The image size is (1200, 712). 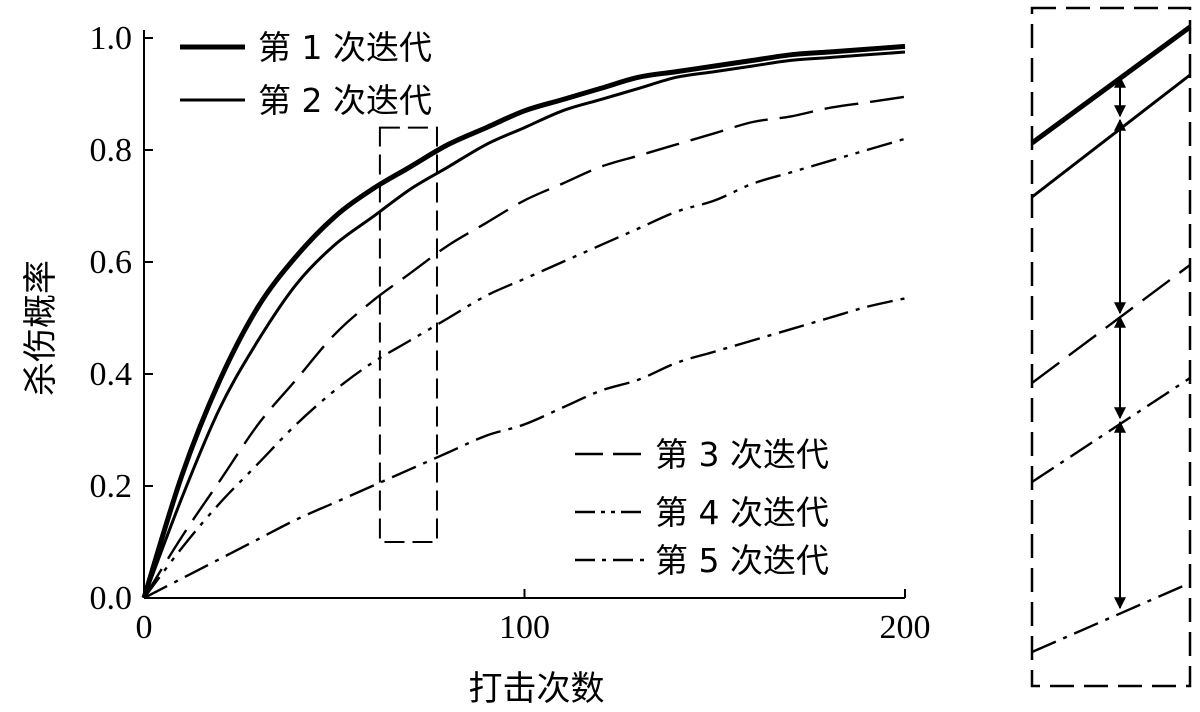 I want to click on y-tick-label: 1.0, so click(x=111, y=38).